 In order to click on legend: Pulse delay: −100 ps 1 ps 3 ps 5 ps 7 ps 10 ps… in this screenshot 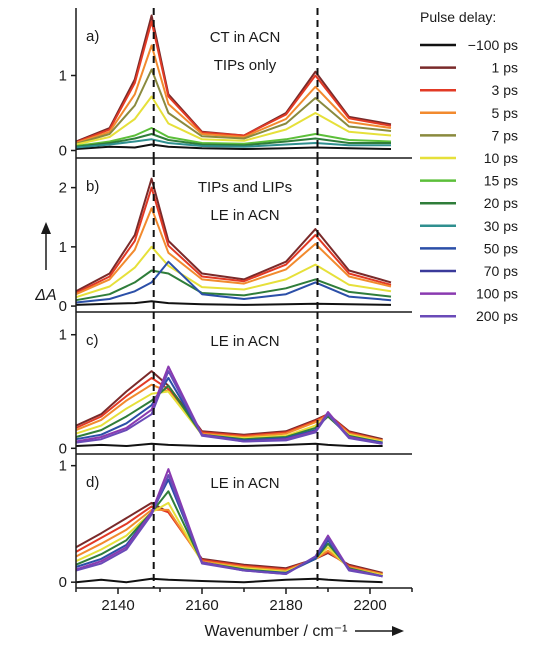, I will do `click(469, 166)`.